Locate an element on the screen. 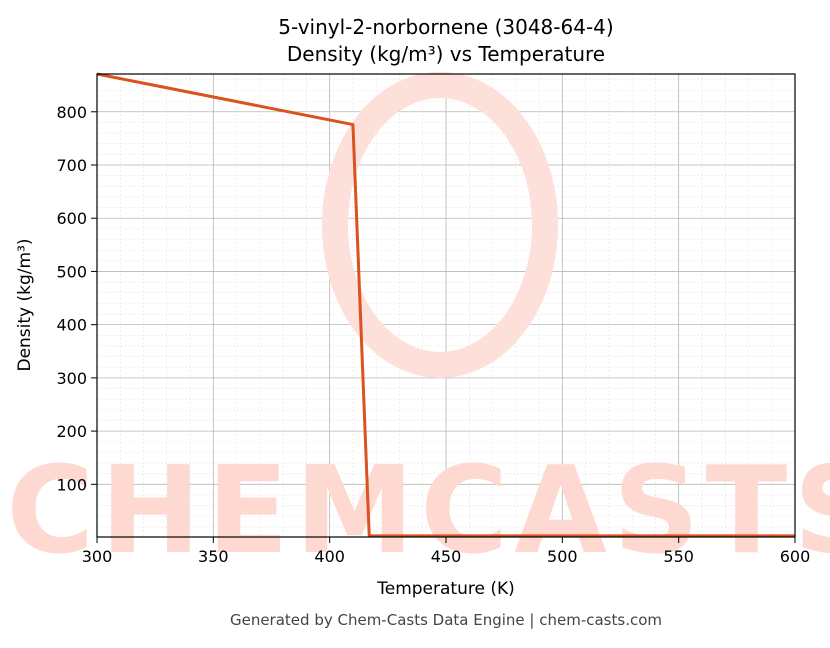 The image size is (830, 648). x-tick-label: 600 is located at coordinates (795, 556).